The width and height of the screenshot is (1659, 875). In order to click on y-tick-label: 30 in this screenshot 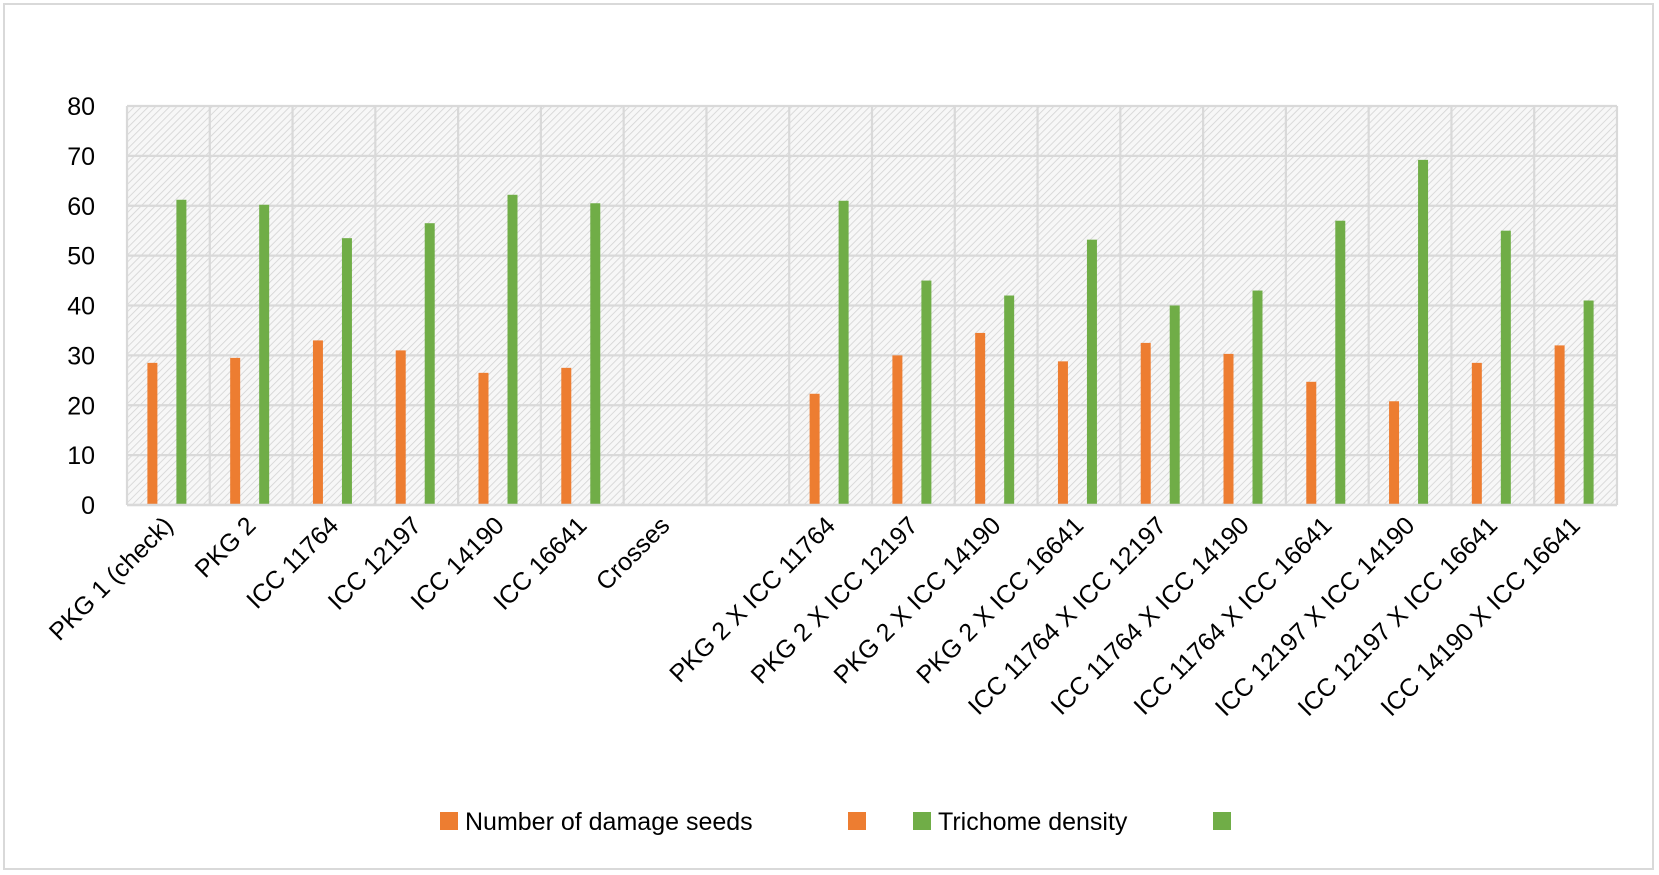, I will do `click(81, 356)`.